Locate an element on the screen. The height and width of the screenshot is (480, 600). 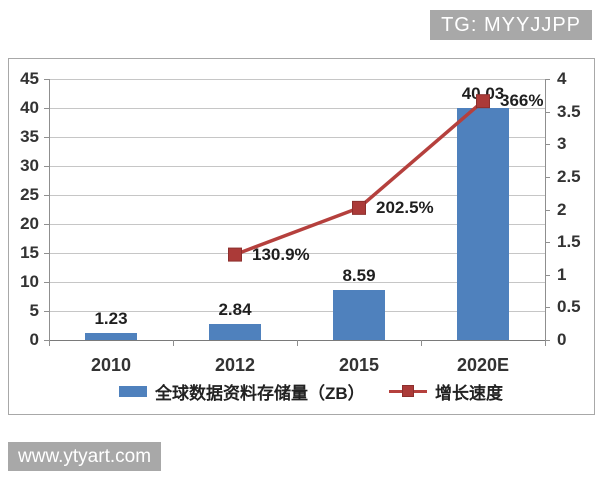
legend-line-marker is located at coordinates (408, 390).